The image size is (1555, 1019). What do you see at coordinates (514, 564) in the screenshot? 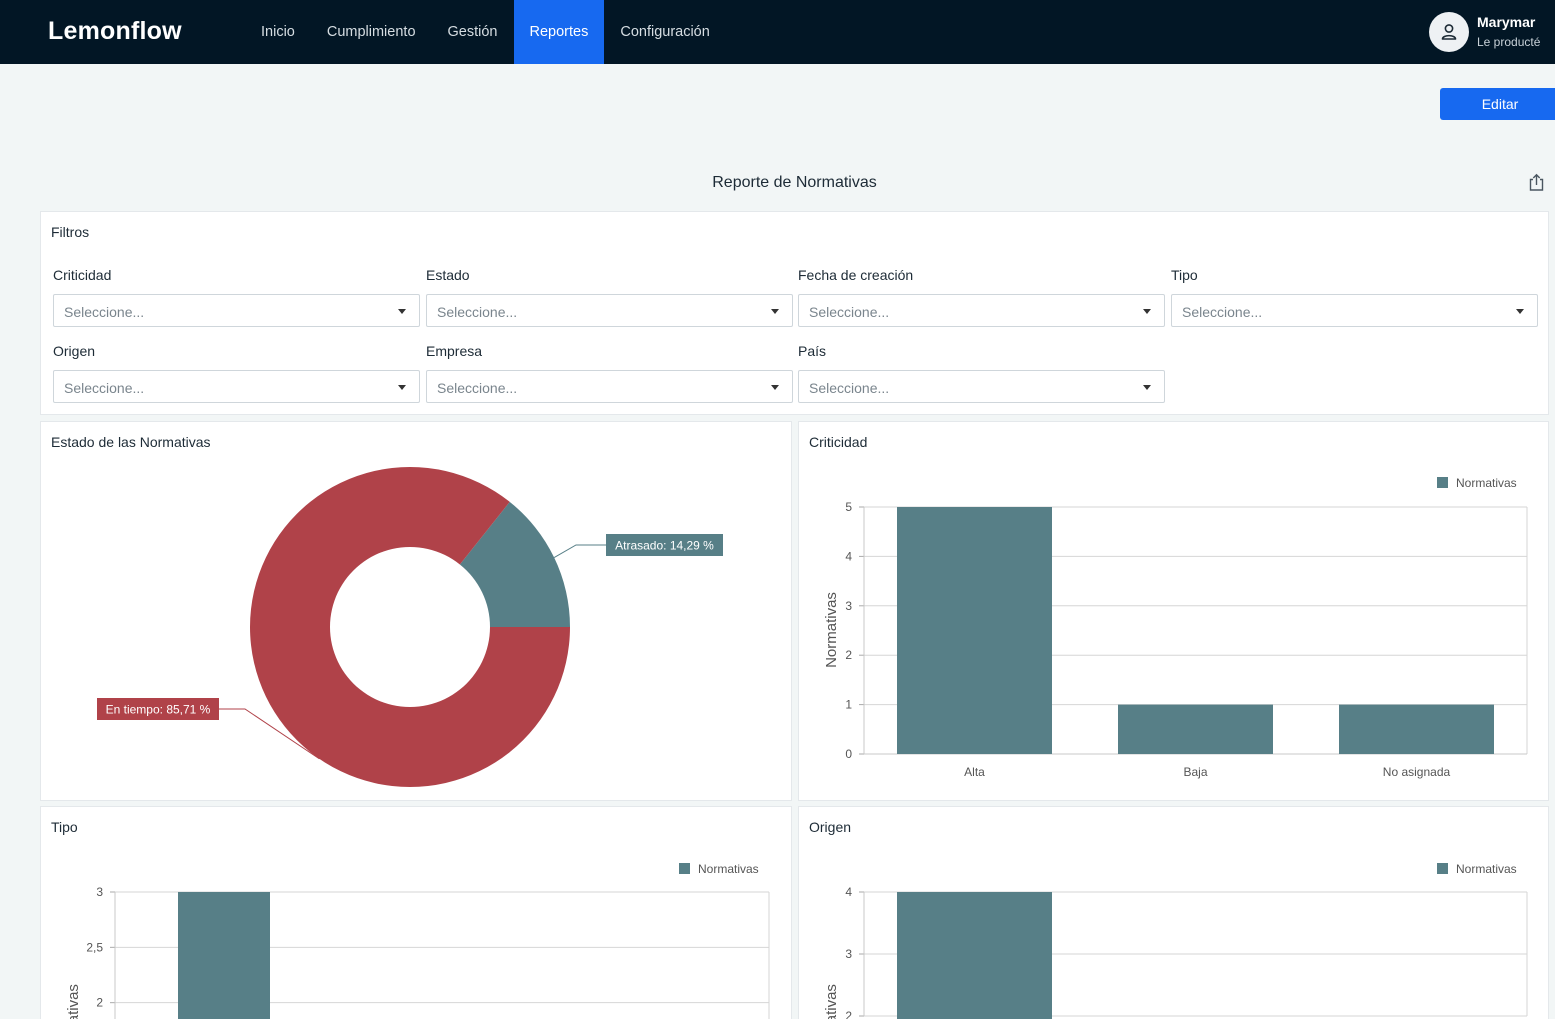
I see `pie-slice-atrasado` at bounding box center [514, 564].